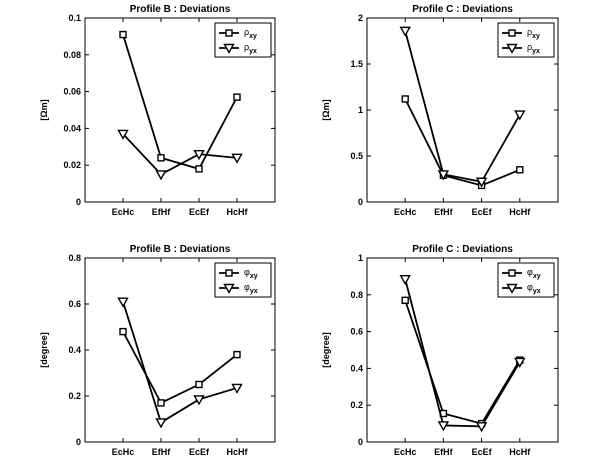  What do you see at coordinates (72, 128) in the screenshot?
I see `y-tick-label: 0.04` at bounding box center [72, 128].